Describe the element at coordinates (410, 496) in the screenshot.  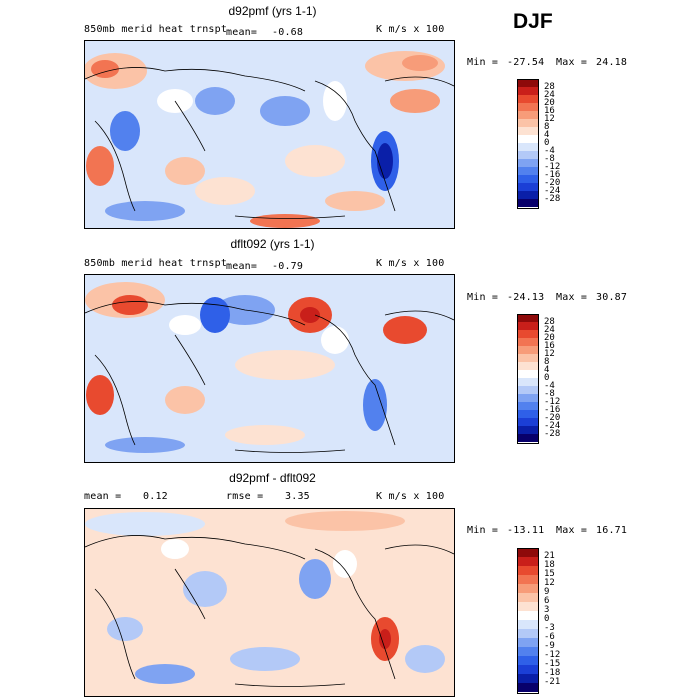
I see `panel-3-units: K m/s x 100` at that location.